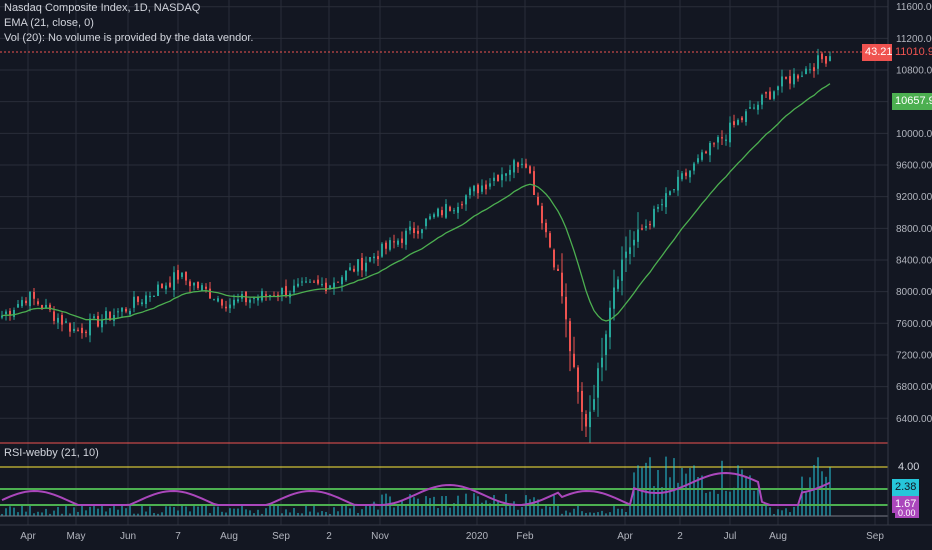  I want to click on legend-title: Nasdaq Composite Index, 1D, NASDAQ, so click(102, 8).